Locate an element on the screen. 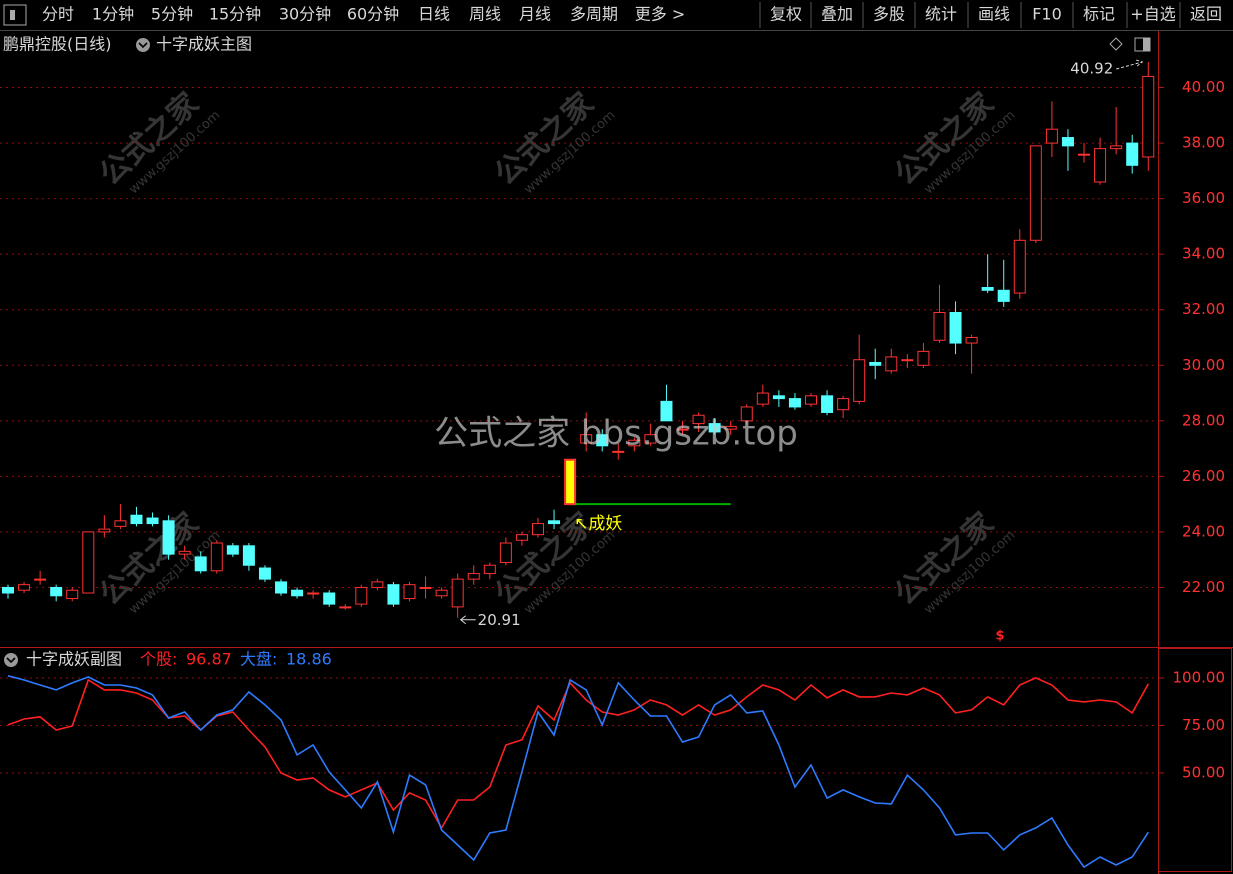 This screenshot has width=1233, height=874. bottom-mark: $ is located at coordinates (999, 636).